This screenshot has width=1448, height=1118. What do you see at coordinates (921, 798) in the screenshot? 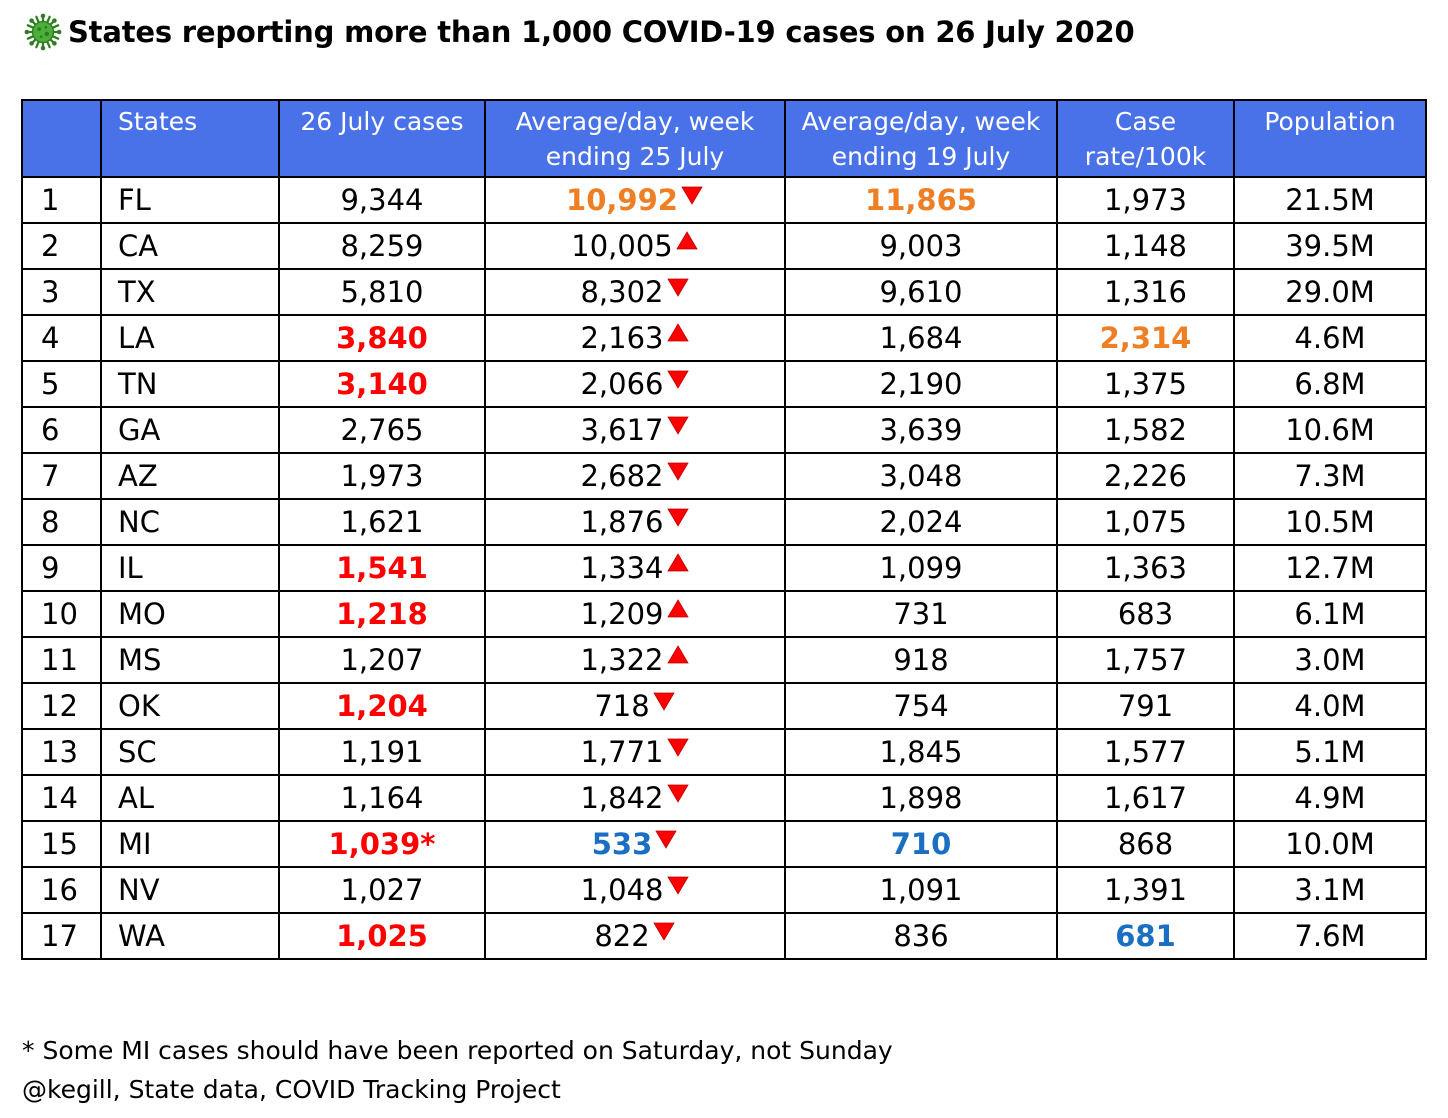
I see `avg-19-july-cell-value: 1,898` at bounding box center [921, 798].